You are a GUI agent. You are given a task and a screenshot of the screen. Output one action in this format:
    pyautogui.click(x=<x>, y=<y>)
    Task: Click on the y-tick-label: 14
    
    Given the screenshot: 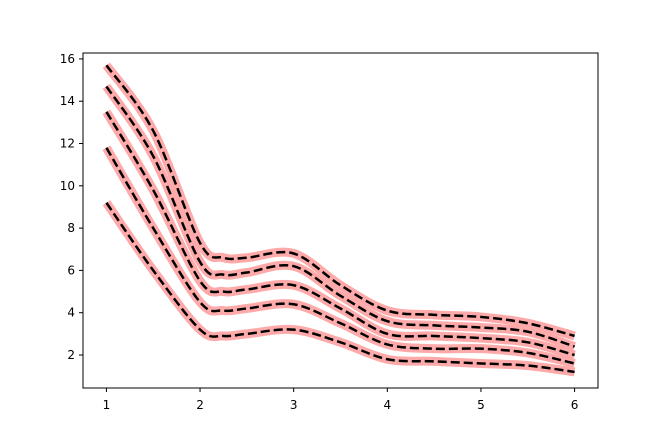 What is the action you would take?
    pyautogui.click(x=67, y=101)
    